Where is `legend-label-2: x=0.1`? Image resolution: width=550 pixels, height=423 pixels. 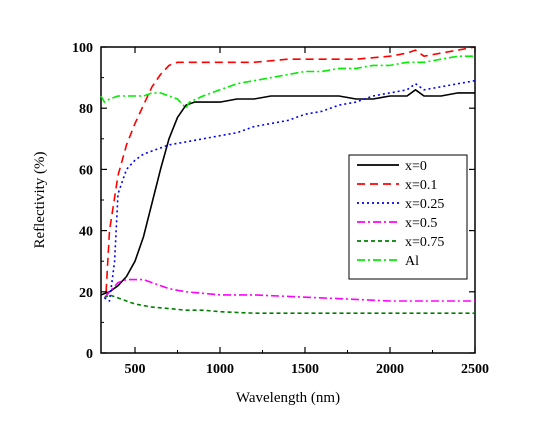 legend-label-2: x=0.1 is located at coordinates (421, 185).